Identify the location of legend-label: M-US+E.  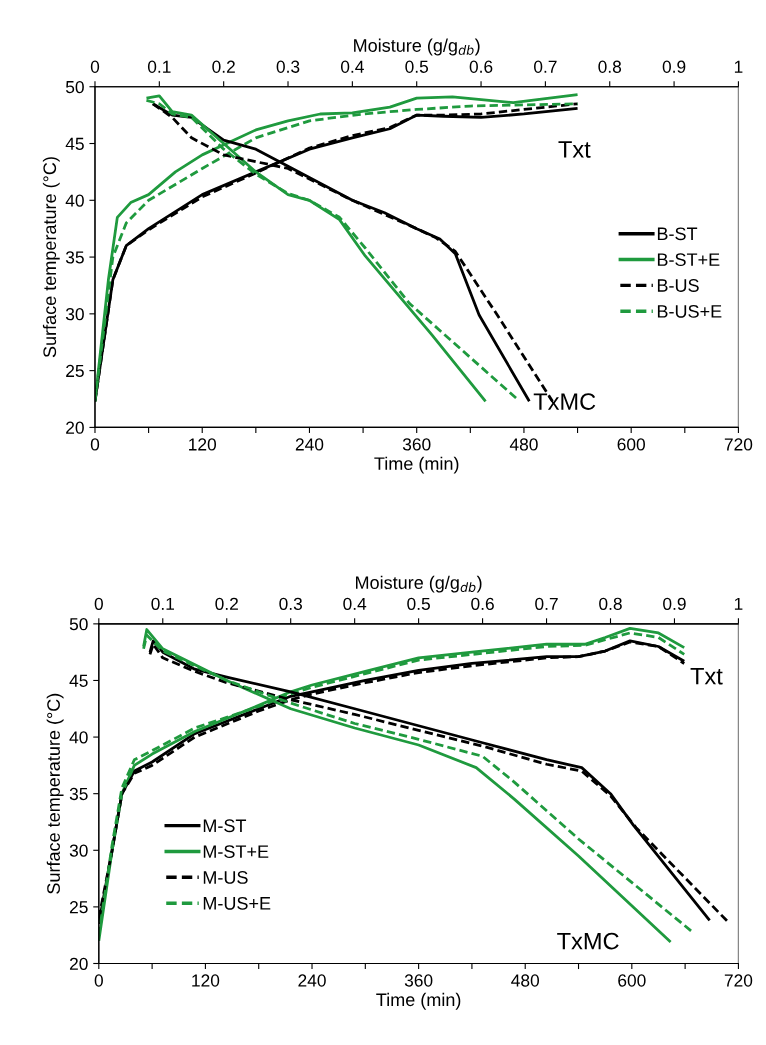
(237, 903).